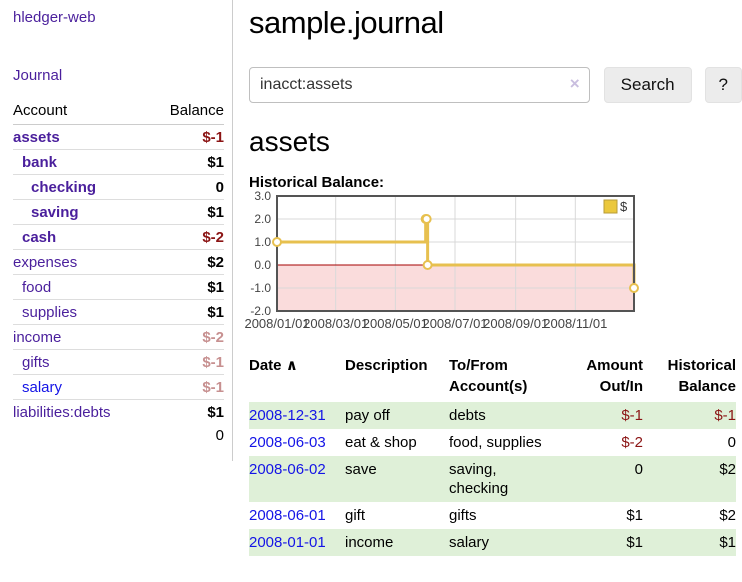  I want to click on account-page-title: assets, so click(289, 141).